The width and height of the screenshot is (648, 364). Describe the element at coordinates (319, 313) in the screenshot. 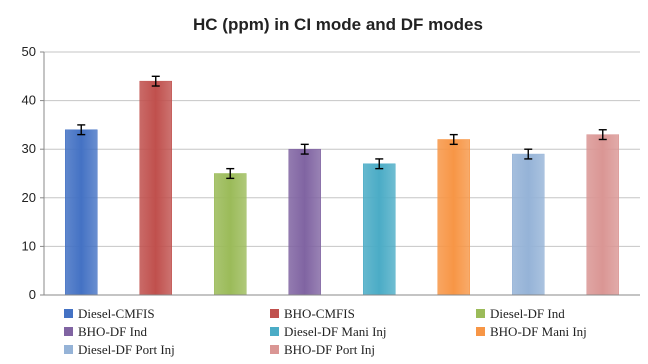

I see `legend-label: BHO-CMFIS` at that location.